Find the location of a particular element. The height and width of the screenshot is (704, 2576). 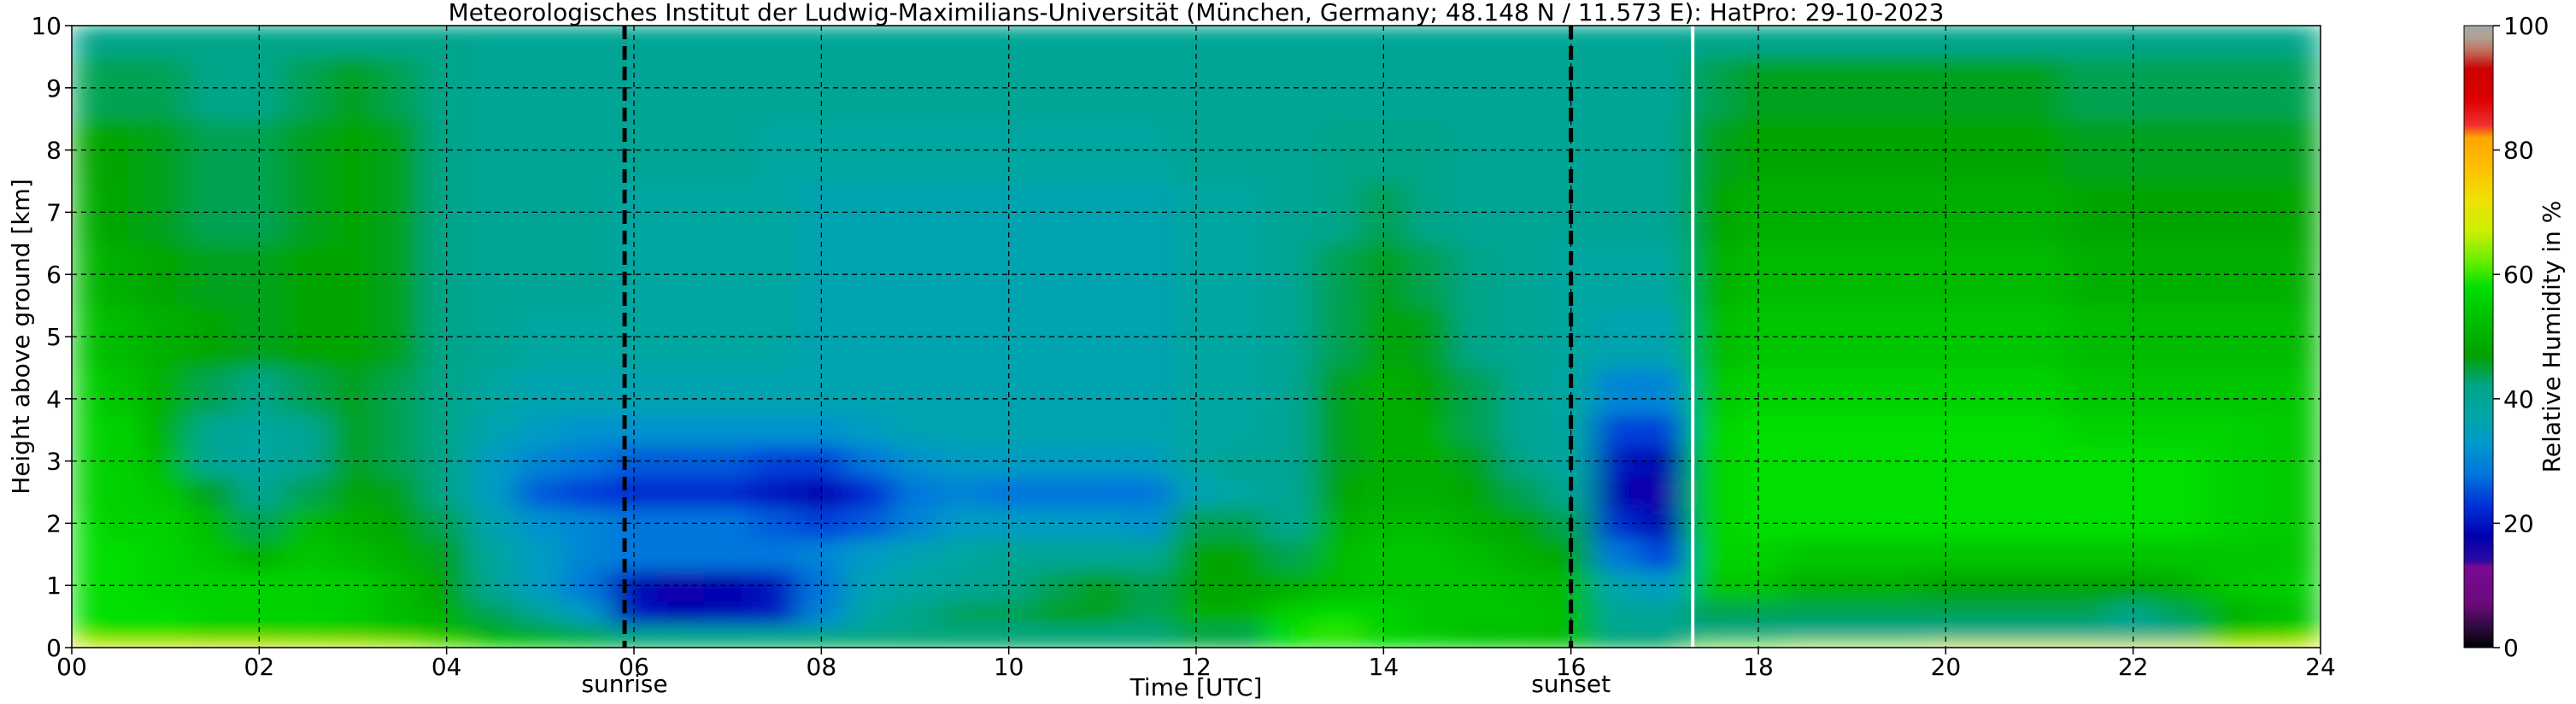

x-tick-label: 20 is located at coordinates (1946, 667).